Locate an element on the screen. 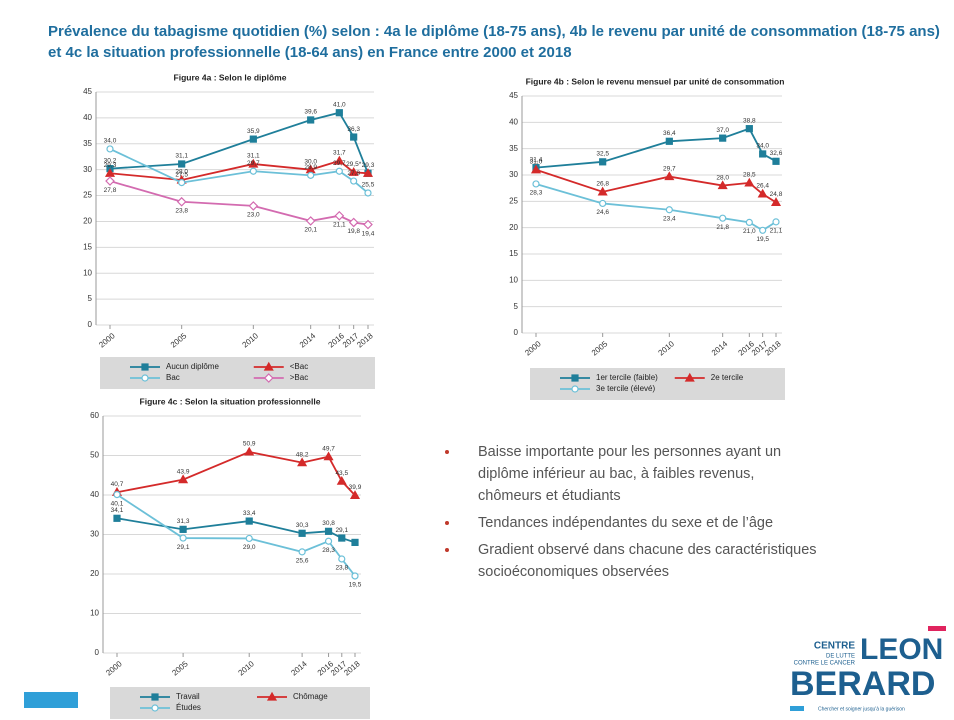 The image size is (954, 720). legend-label: >Bac is located at coordinates (299, 377).